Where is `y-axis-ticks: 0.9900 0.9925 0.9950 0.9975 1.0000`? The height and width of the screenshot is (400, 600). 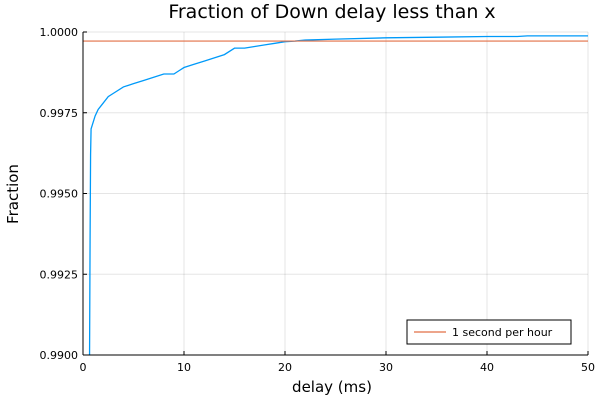 y-axis-ticks: 0.9900 0.9925 0.9950 0.9975 1.0000 is located at coordinates (63, 194).